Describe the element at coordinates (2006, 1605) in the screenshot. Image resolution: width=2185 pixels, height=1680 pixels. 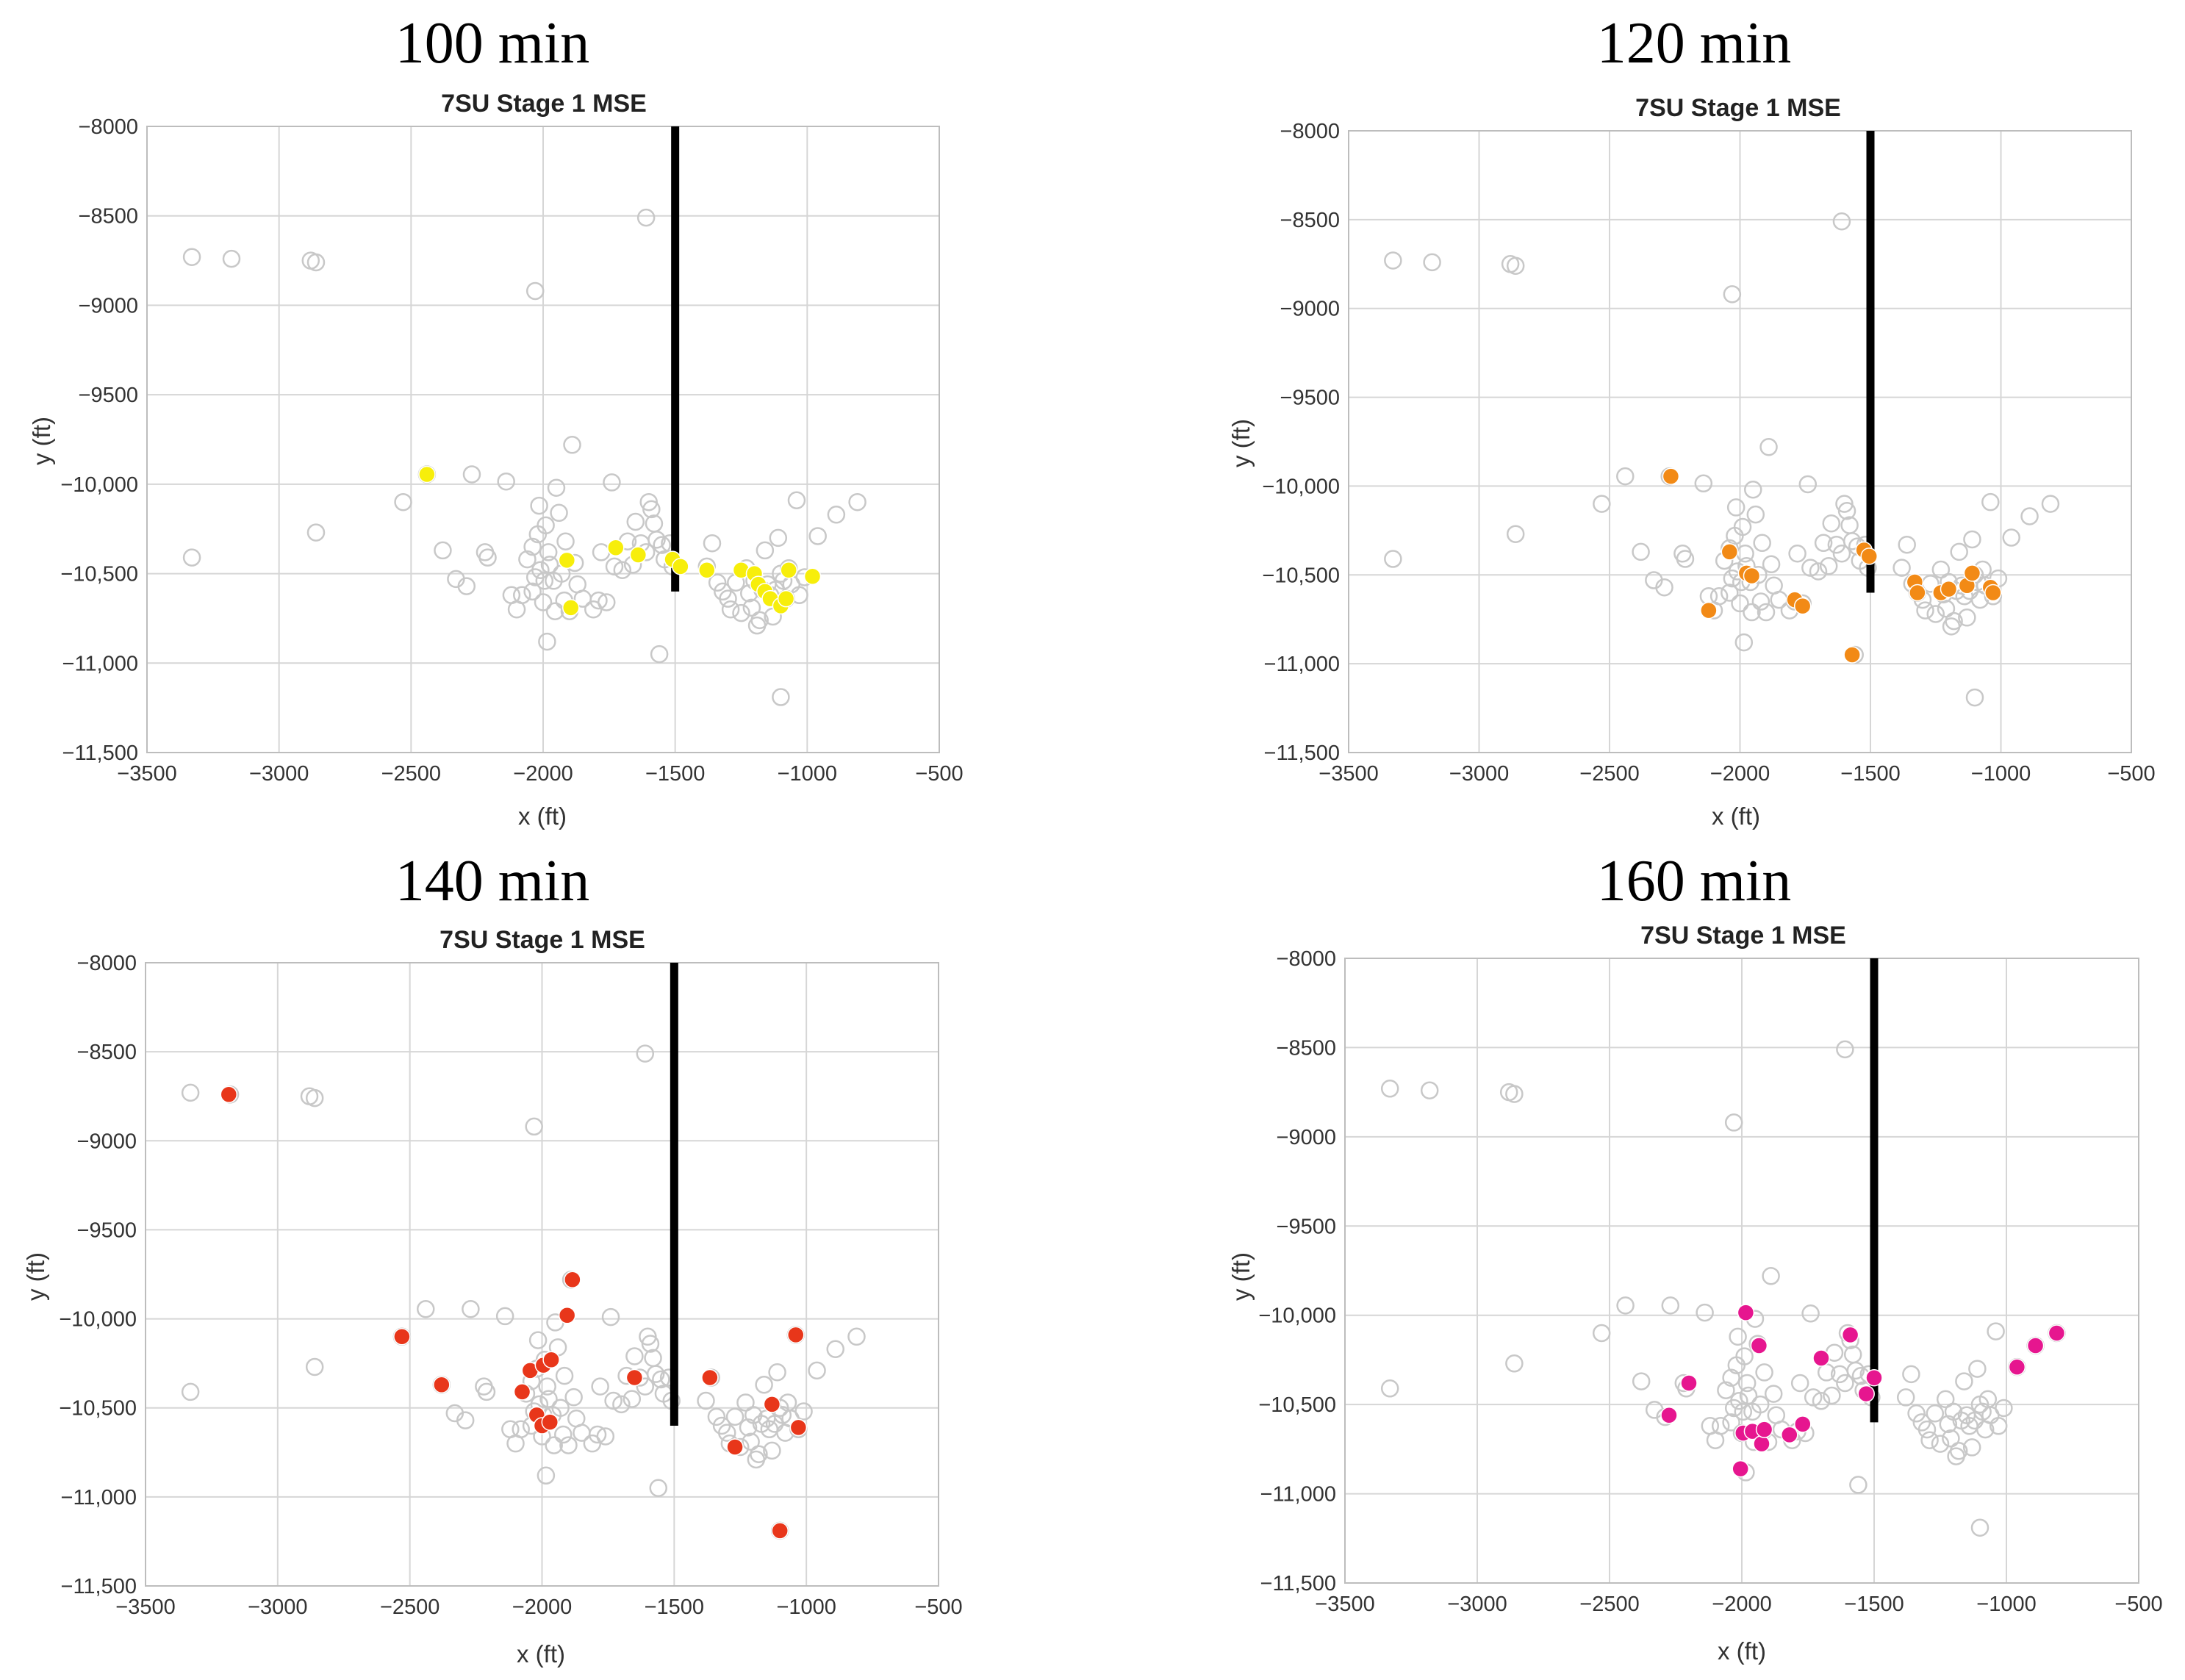
I see `x-tick-label: −1000` at that location.